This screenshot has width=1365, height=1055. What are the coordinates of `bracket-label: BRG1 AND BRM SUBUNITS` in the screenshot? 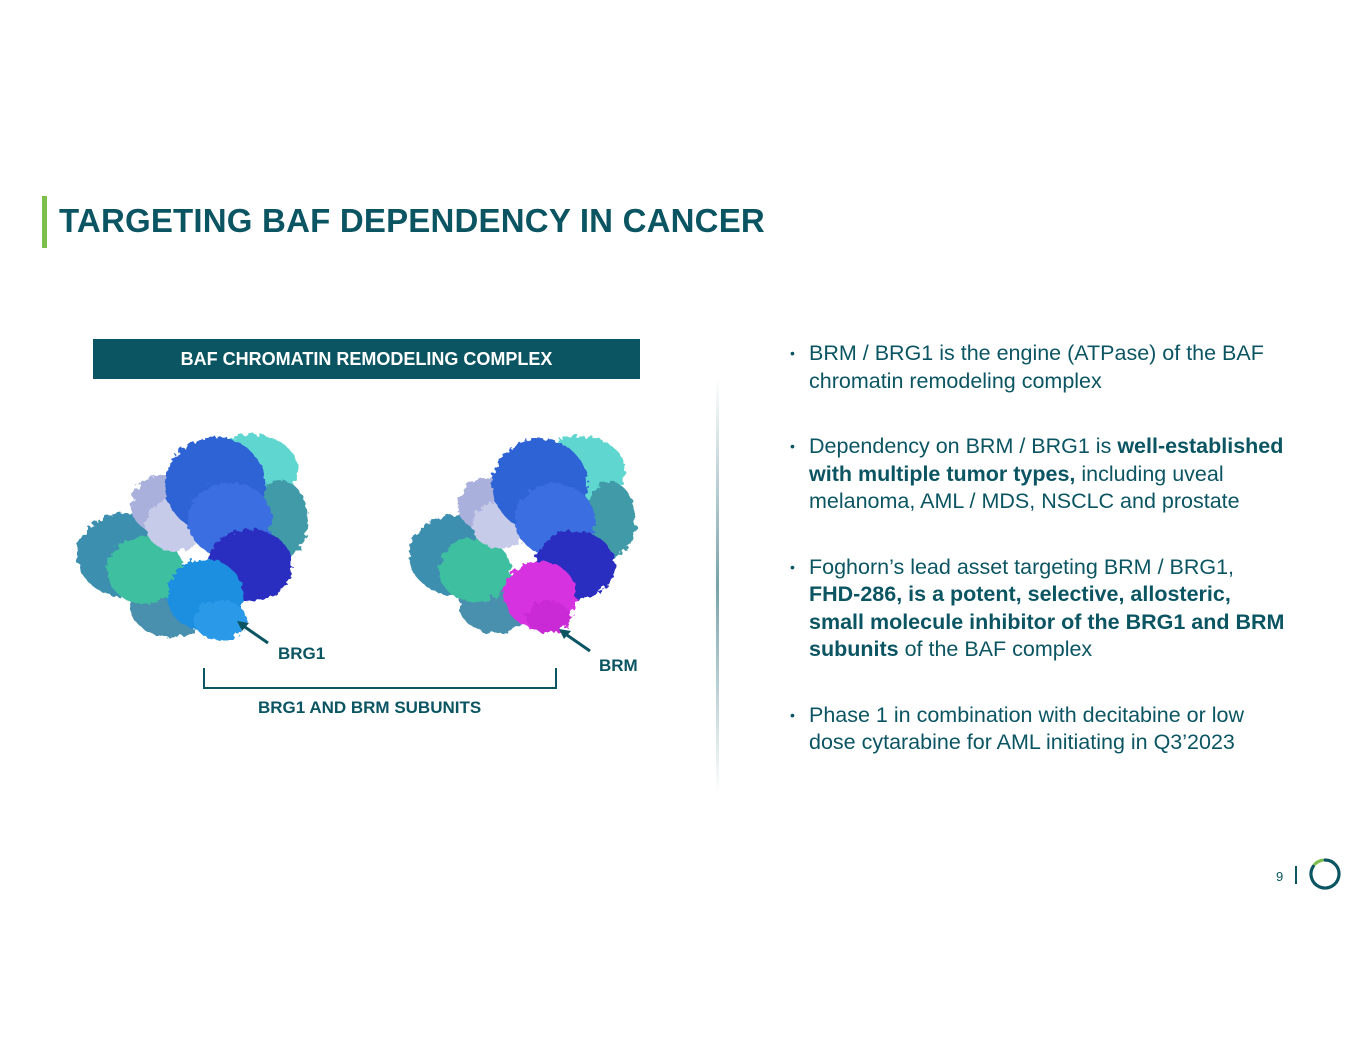 It's located at (370, 707).